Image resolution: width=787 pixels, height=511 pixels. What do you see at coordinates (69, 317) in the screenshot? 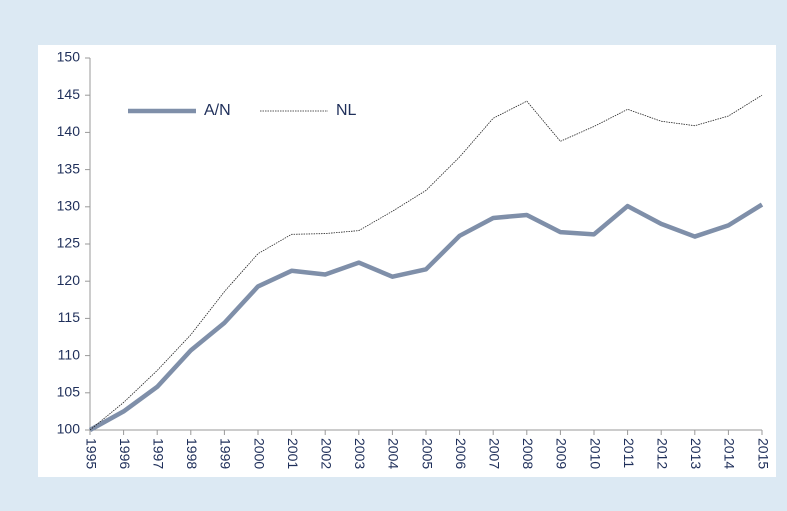
I see `y-tick-label: 115` at bounding box center [69, 317].